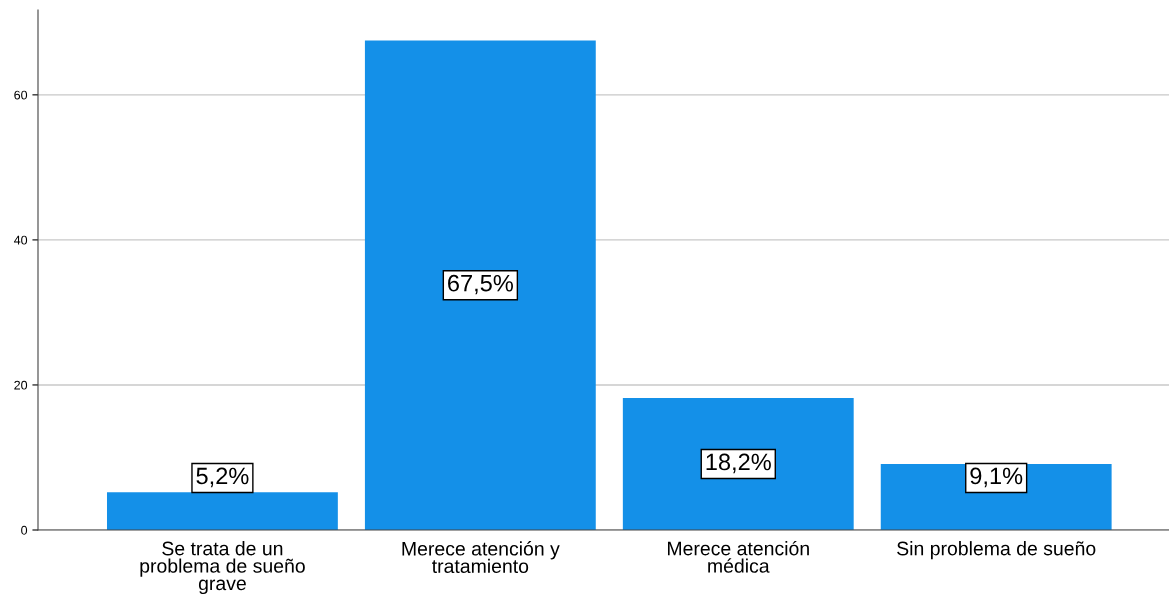 This screenshot has width=1169, height=611. Describe the element at coordinates (738, 556) in the screenshot. I see `x-tick-label: Merece atención médica` at that location.